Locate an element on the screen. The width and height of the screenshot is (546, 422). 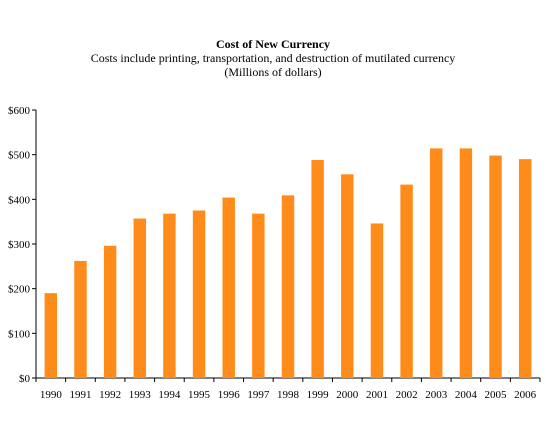
y-tick-label: $0 is located at coordinates (25, 379).